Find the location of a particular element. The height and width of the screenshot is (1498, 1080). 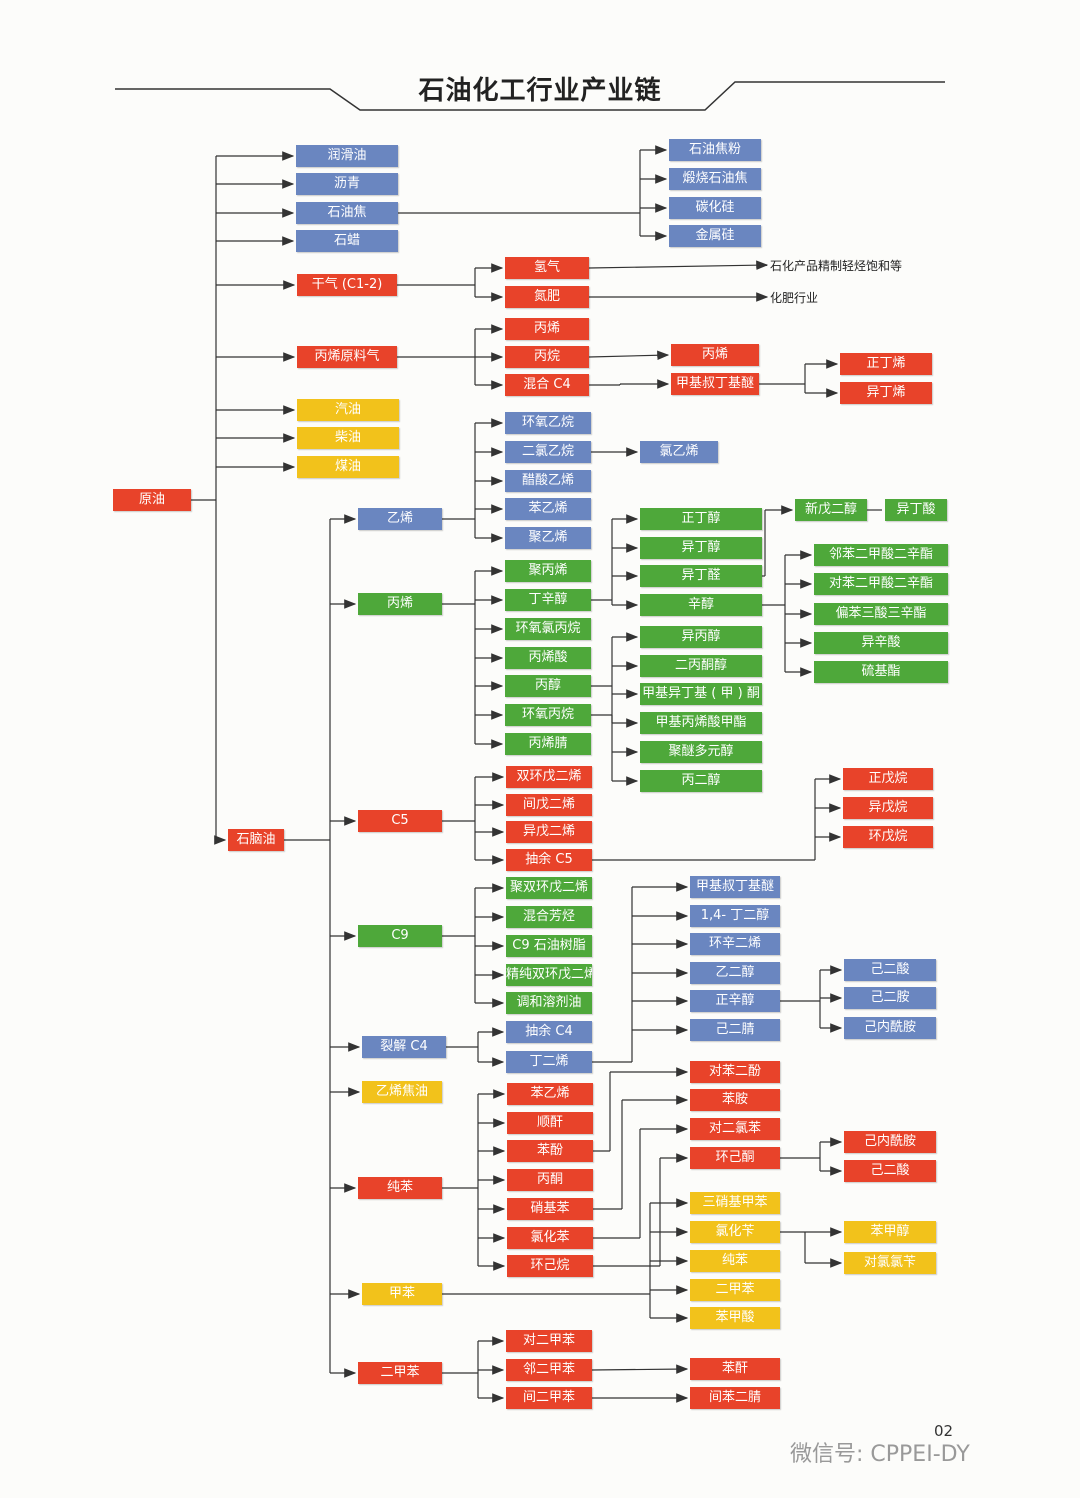

node-octanol: 辛醇 is located at coordinates (701, 605).